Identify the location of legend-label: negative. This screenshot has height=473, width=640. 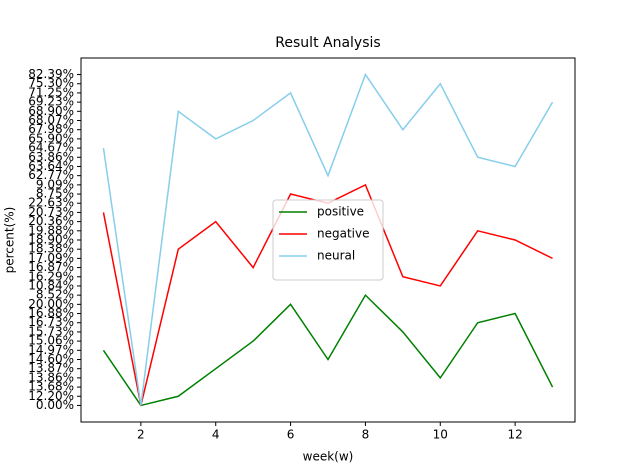
(343, 234).